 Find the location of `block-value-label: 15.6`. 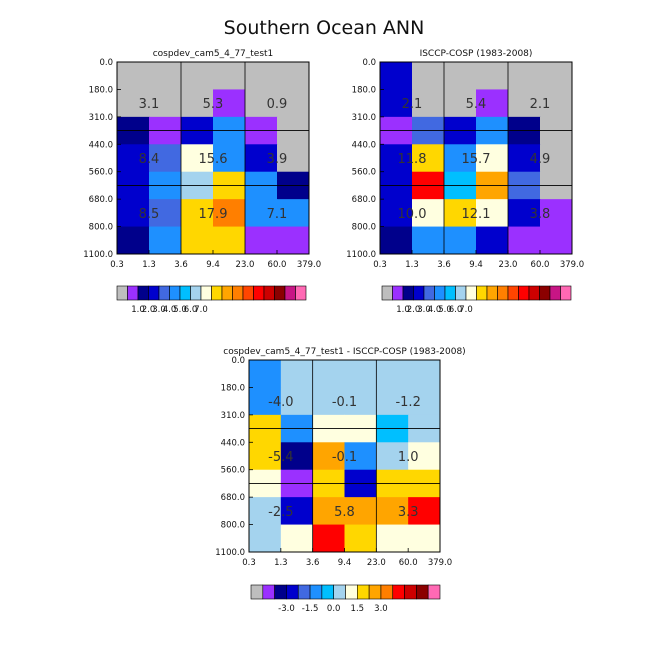

block-value-label: 15.6 is located at coordinates (213, 159).